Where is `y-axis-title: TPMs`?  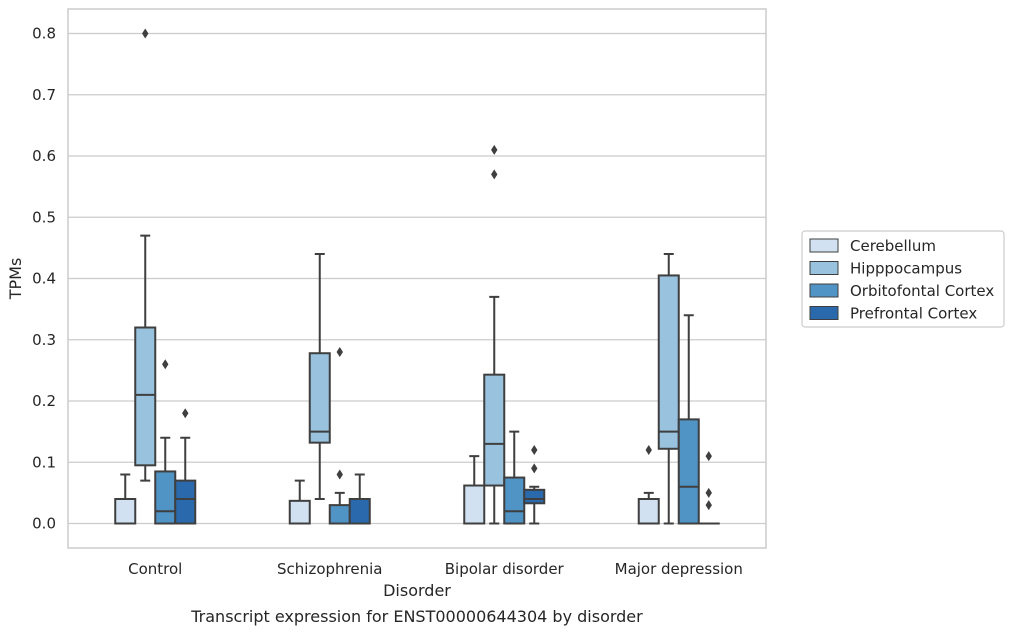 y-axis-title: TPMs is located at coordinates (15, 279).